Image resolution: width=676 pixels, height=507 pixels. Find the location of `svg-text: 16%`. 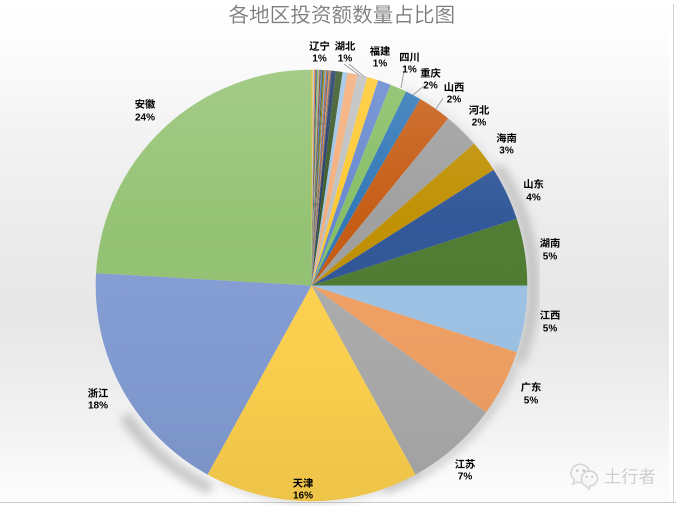

svg-text: 16% is located at coordinates (303, 495).